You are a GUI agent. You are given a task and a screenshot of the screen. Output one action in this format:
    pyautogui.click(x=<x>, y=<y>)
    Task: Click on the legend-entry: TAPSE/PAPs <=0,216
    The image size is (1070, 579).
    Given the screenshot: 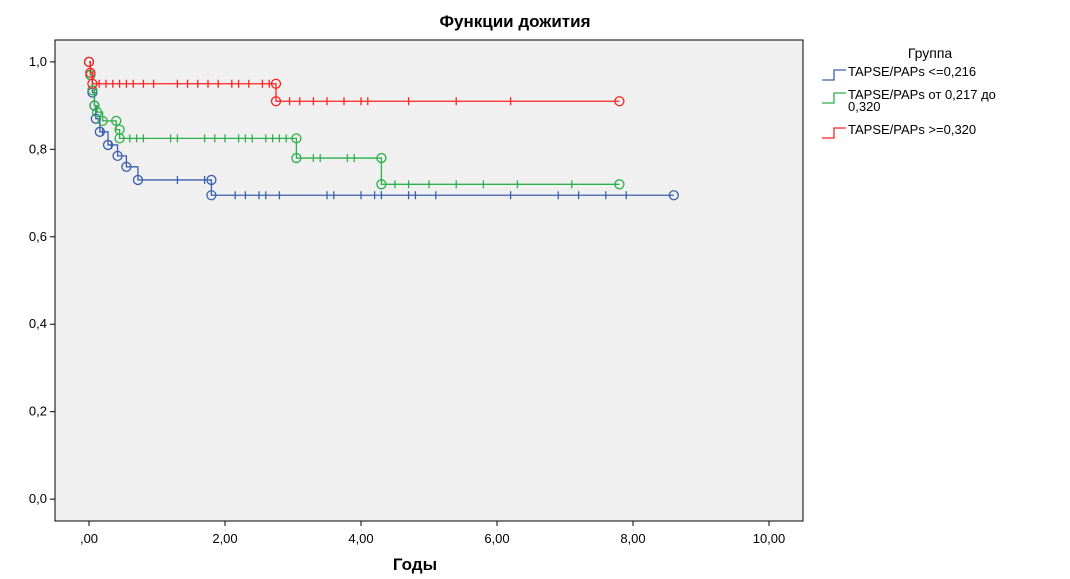 What is the action you would take?
    pyautogui.click(x=899, y=72)
    